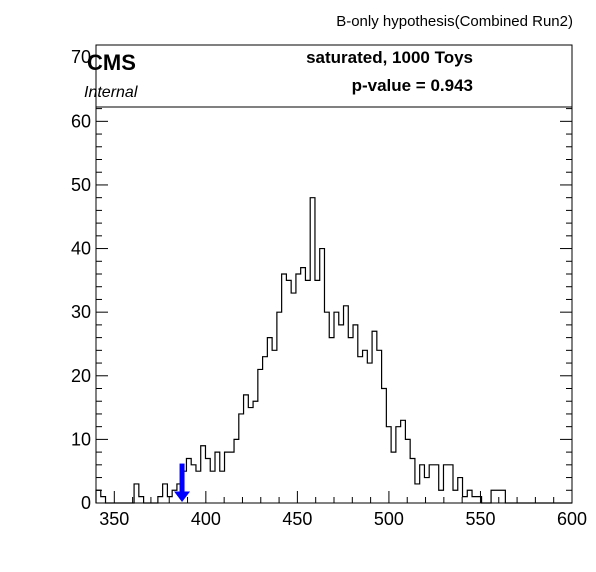 Image resolution: width=596 pixels, height=572 pixels. Describe the element at coordinates (572, 519) in the screenshot. I see `x-tick-label: 600` at that location.